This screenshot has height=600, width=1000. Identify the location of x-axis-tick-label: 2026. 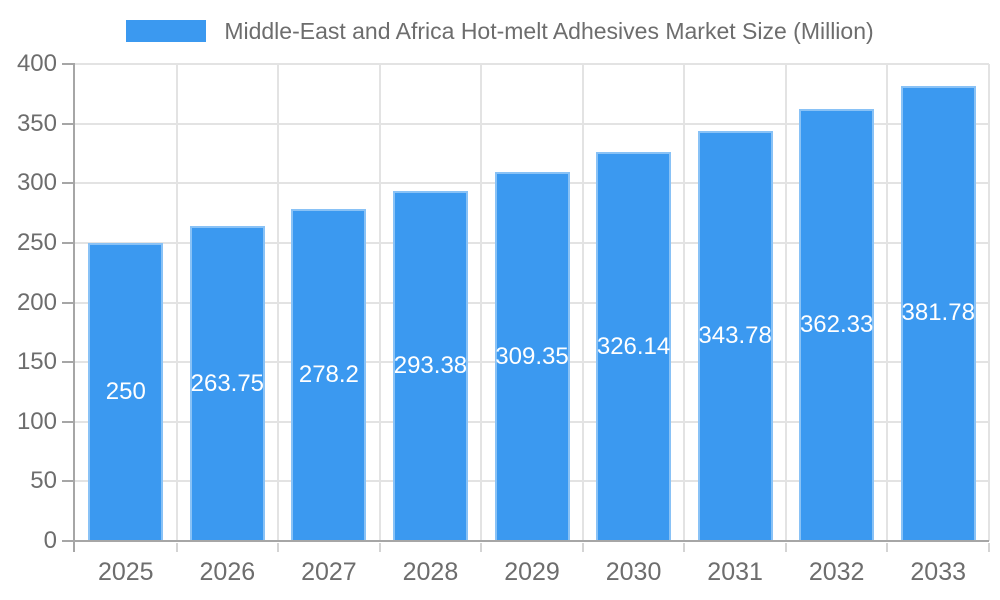
(227, 572).